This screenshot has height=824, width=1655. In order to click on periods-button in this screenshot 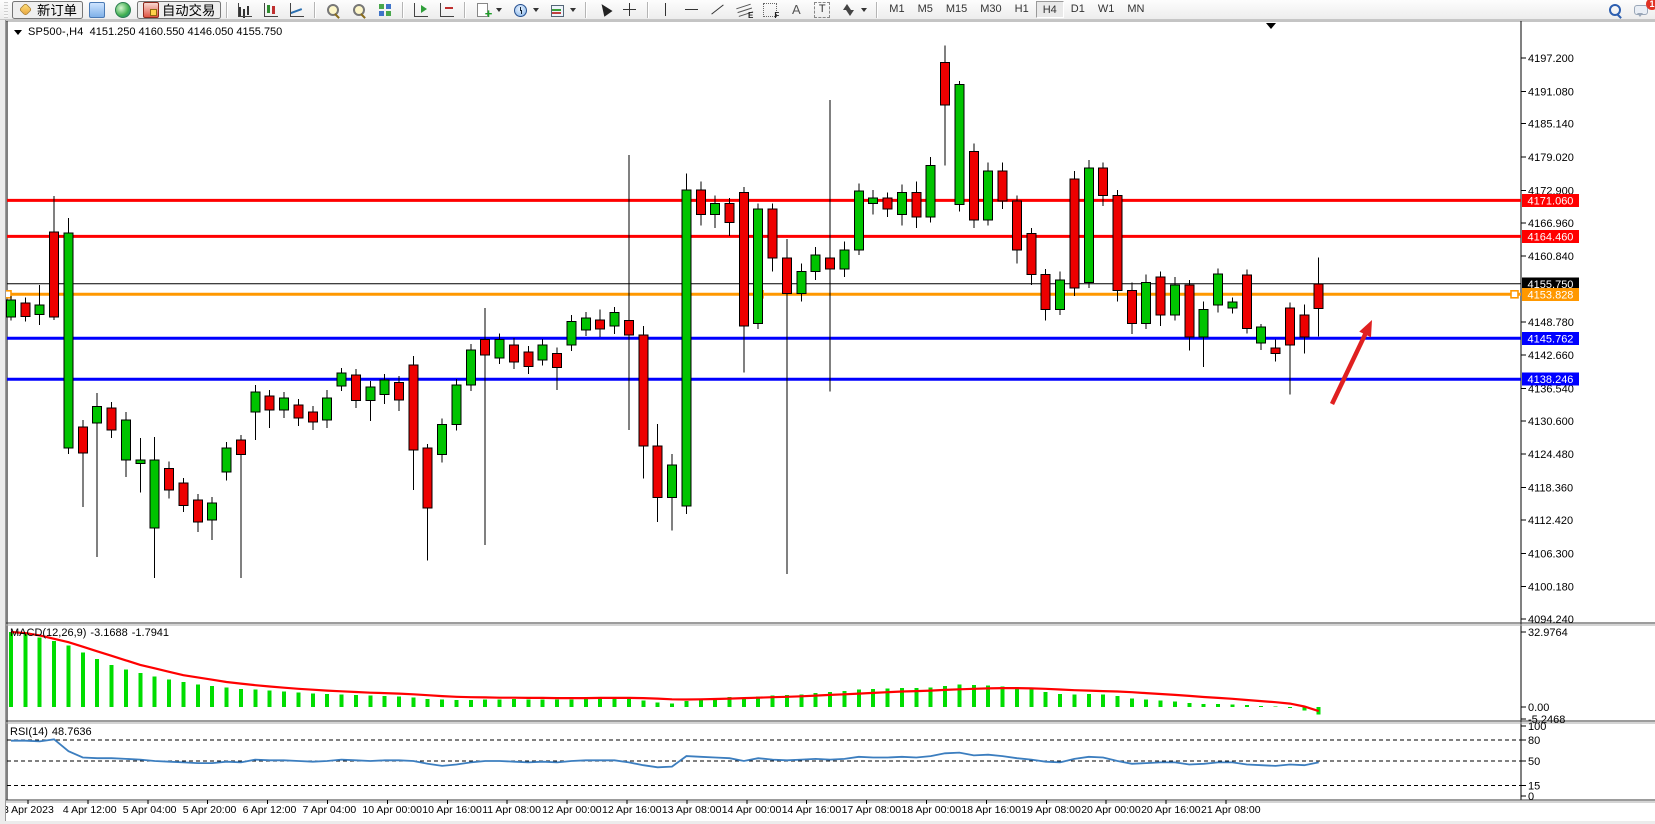, I will do `click(525, 10)`.